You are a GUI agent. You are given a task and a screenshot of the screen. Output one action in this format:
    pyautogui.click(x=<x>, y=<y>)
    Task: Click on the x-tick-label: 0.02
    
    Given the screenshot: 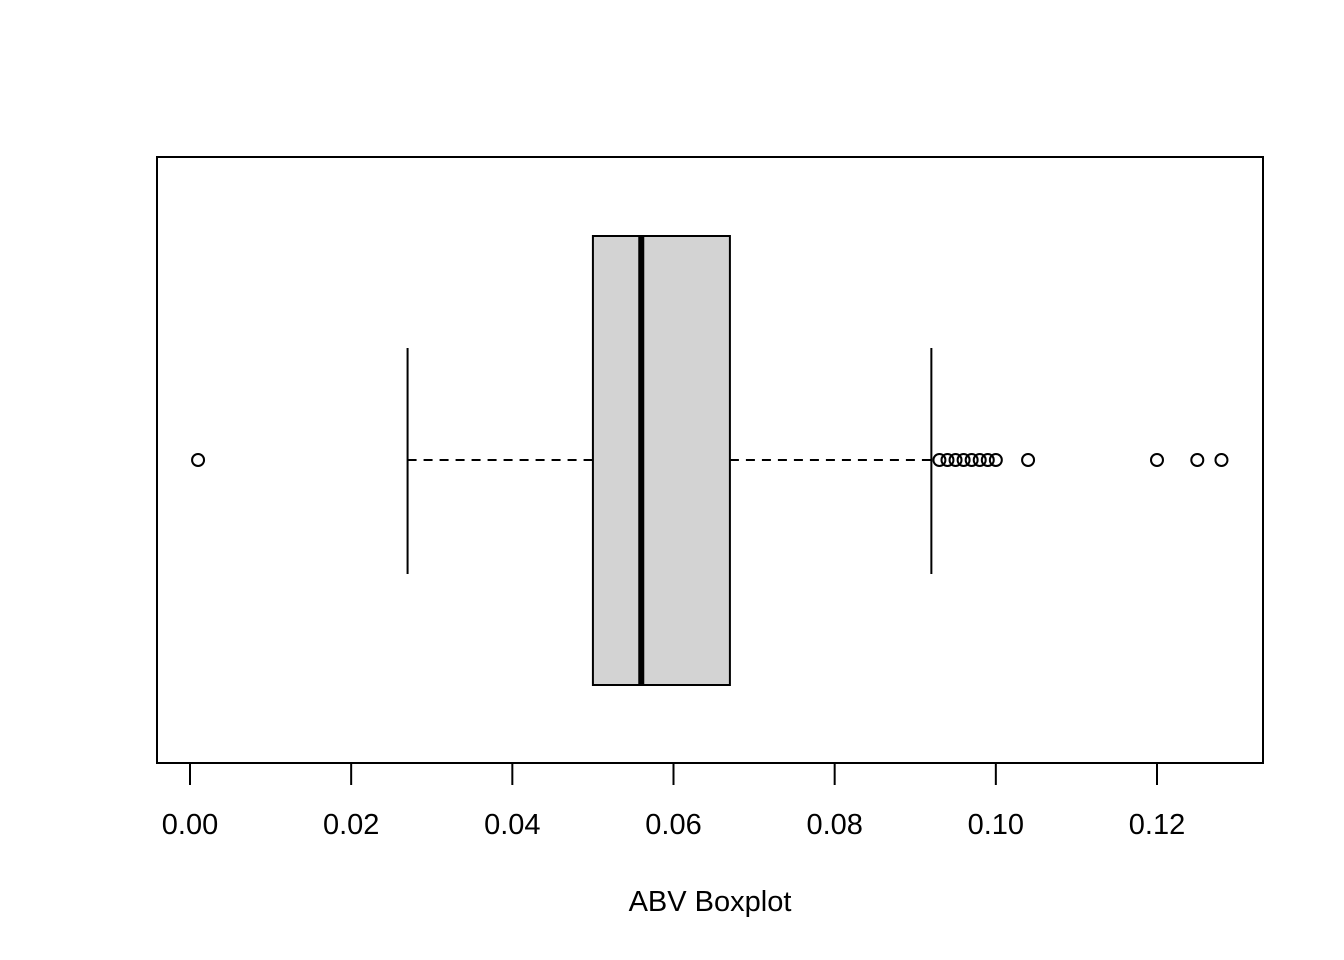 What is the action you would take?
    pyautogui.click(x=351, y=825)
    